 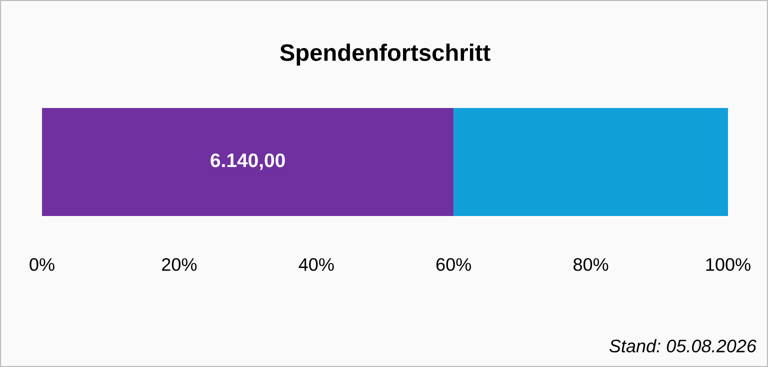 What do you see at coordinates (42, 264) in the screenshot?
I see `x-tick-label: 0%` at bounding box center [42, 264].